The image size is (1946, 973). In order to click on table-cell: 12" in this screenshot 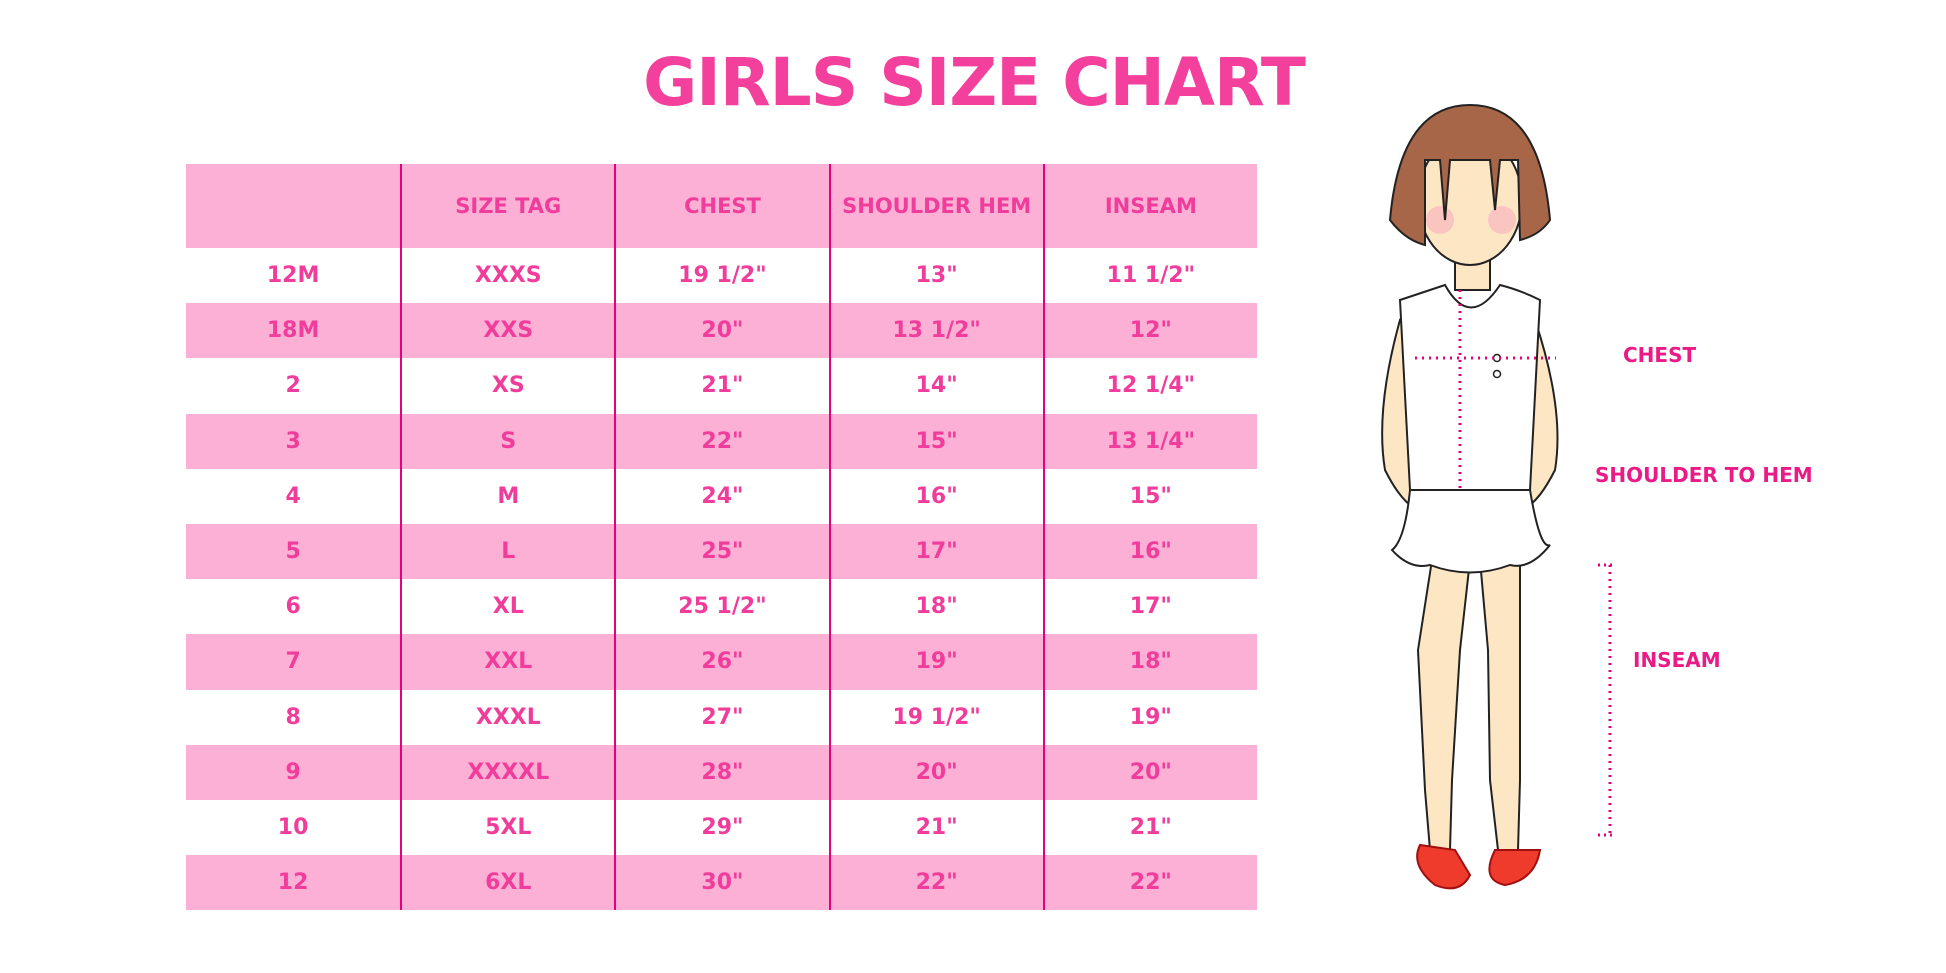, I will do `click(1149, 331)`.